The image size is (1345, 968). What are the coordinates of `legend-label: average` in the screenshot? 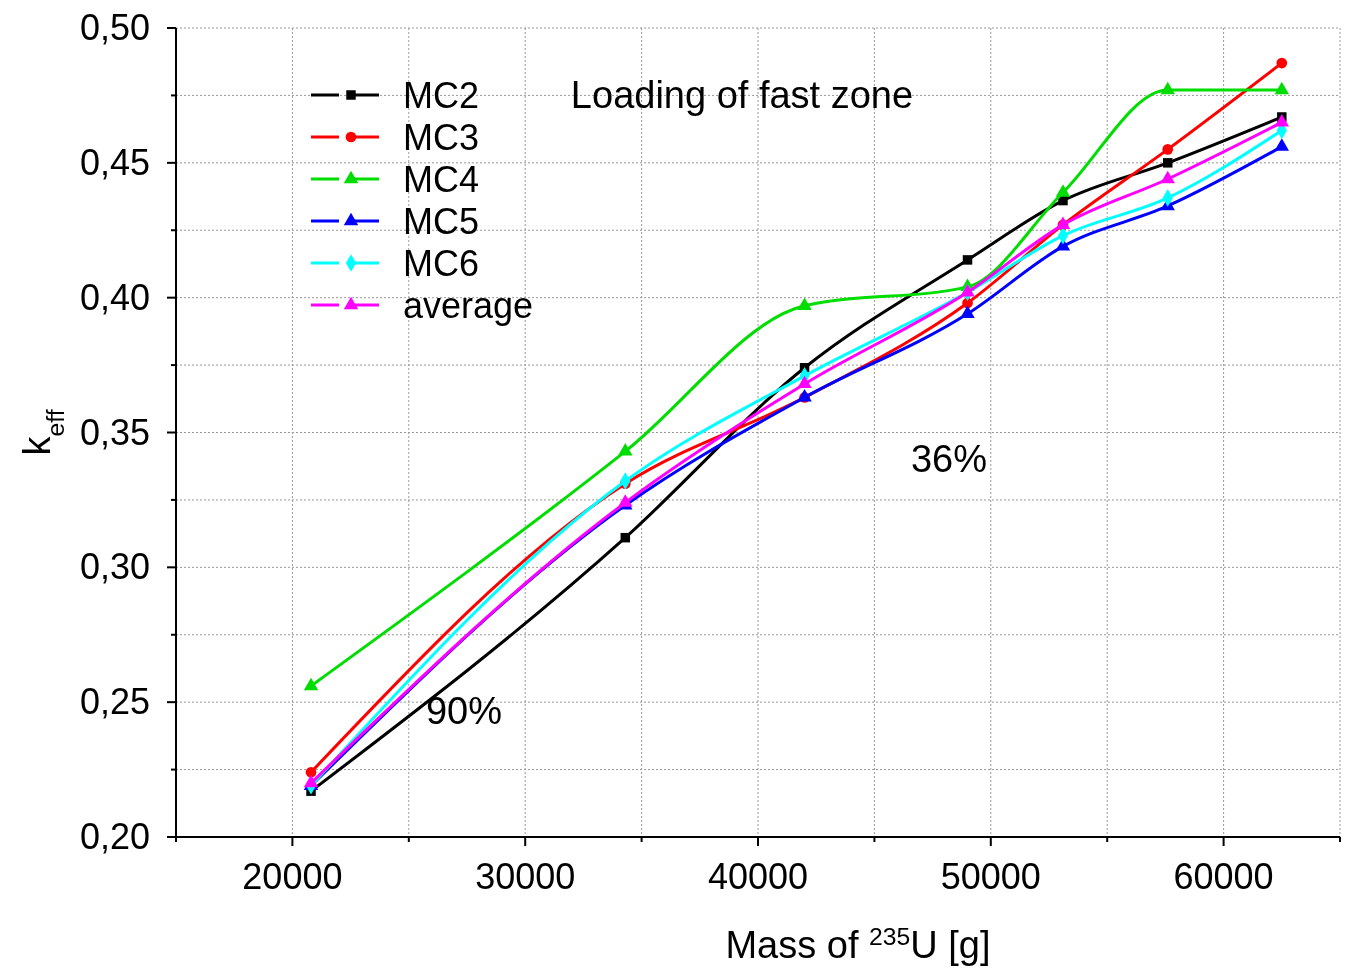 It's located at (468, 305).